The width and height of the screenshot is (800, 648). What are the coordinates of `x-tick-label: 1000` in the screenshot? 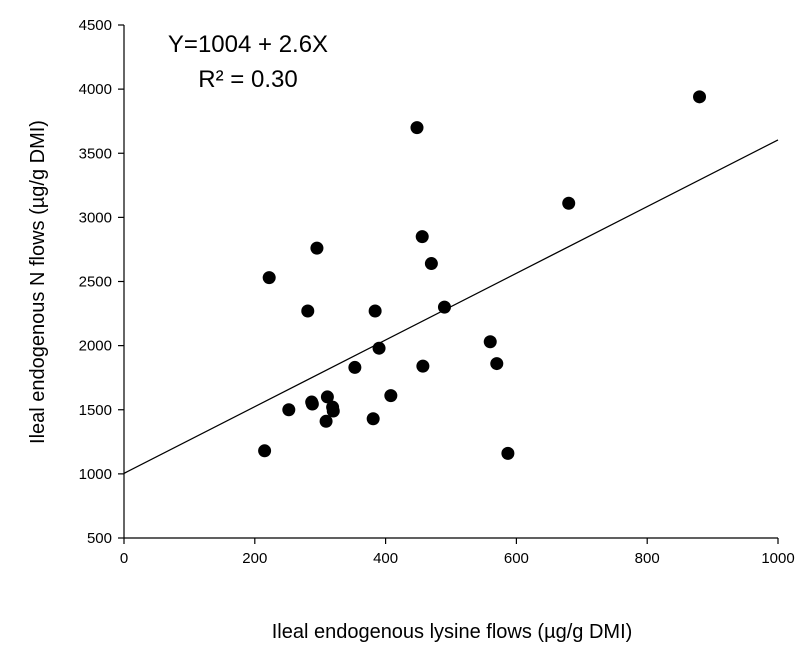 It's located at (777, 558).